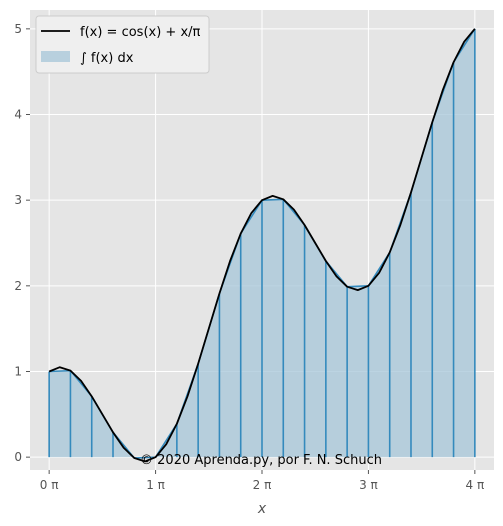 The width and height of the screenshot is (503, 526). What do you see at coordinates (18, 115) in the screenshot?
I see `y-tick-label: 4` at bounding box center [18, 115].